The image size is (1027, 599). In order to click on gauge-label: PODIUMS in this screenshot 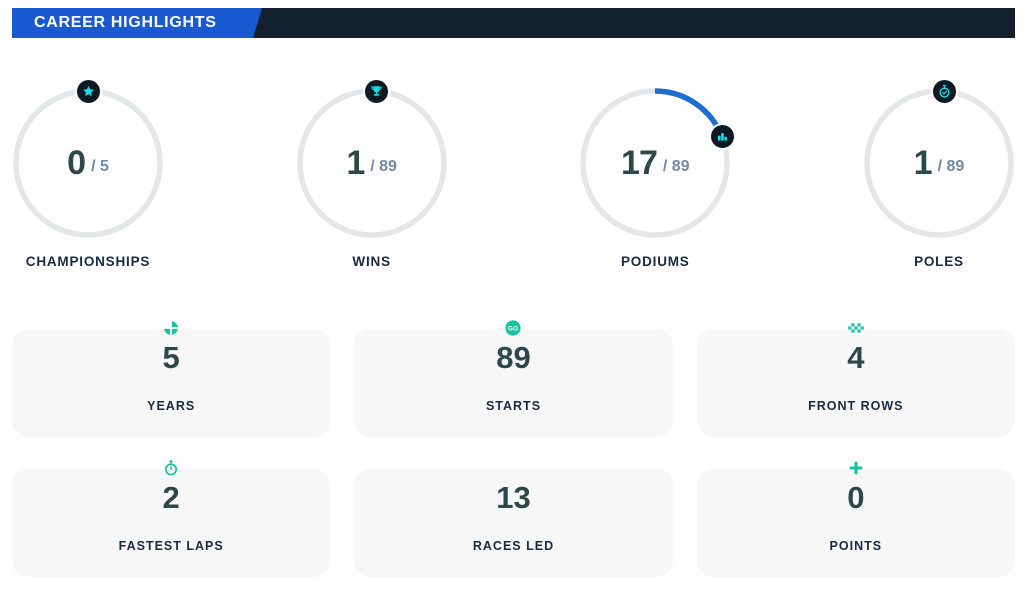, I will do `click(655, 261)`.